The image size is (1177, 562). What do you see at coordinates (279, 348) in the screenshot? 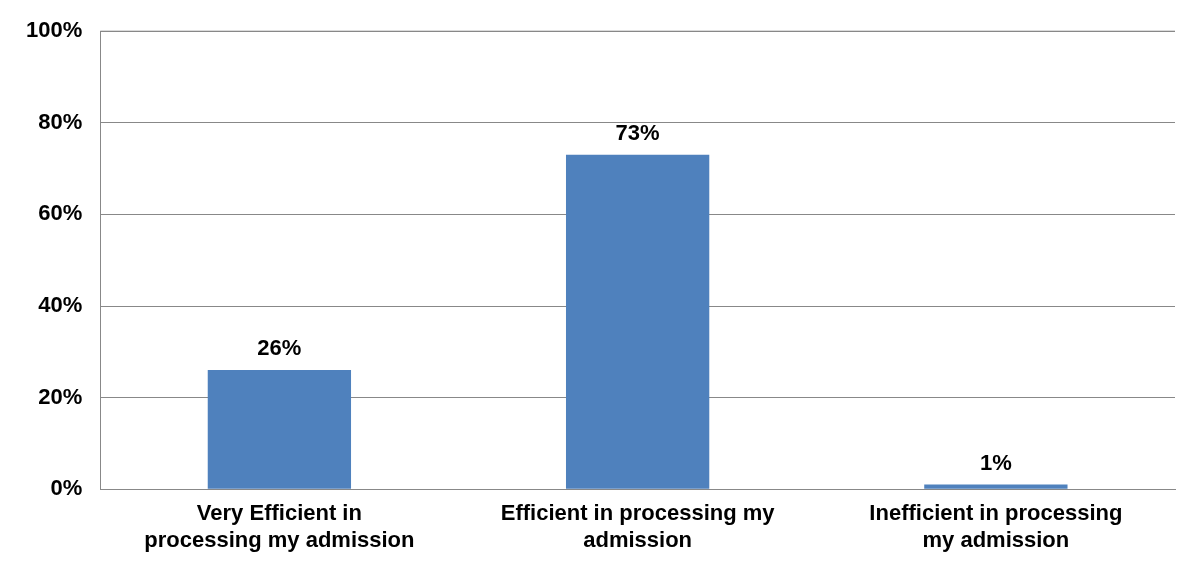
I see `data-label: 26%` at bounding box center [279, 348].